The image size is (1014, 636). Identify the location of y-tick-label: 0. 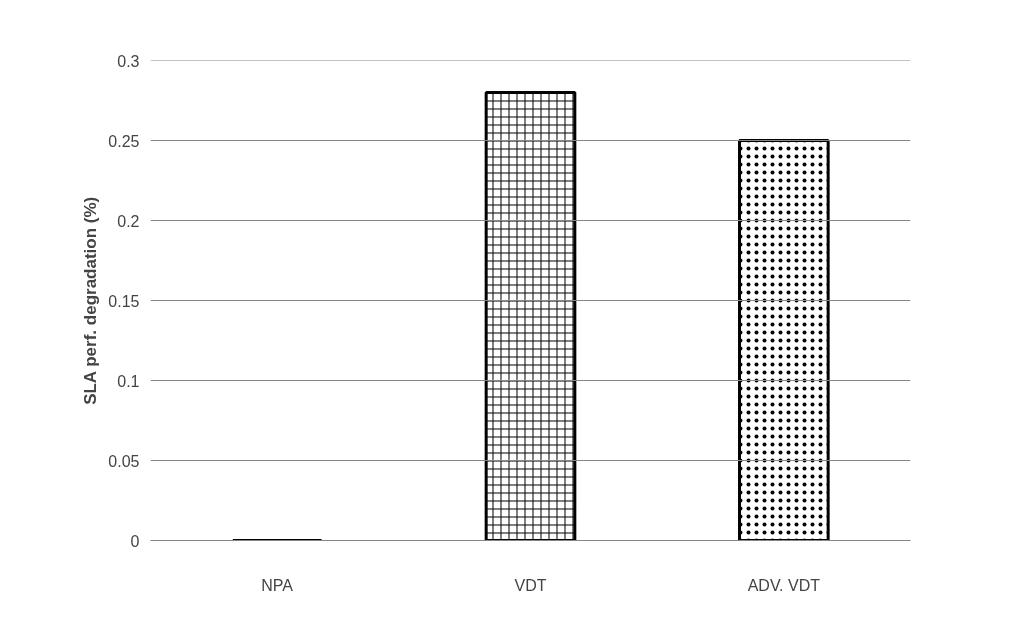
(135, 541).